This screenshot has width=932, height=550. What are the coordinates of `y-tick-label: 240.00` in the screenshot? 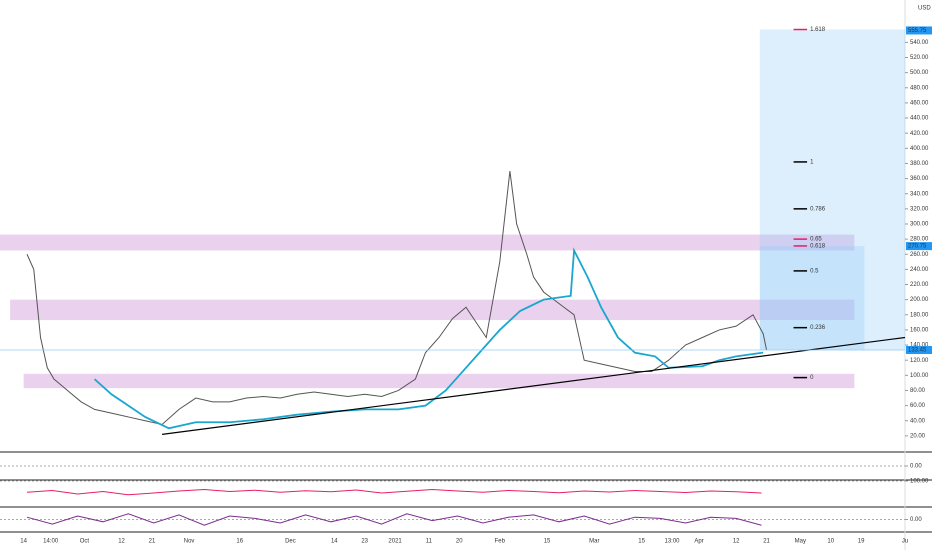 It's located at (919, 270).